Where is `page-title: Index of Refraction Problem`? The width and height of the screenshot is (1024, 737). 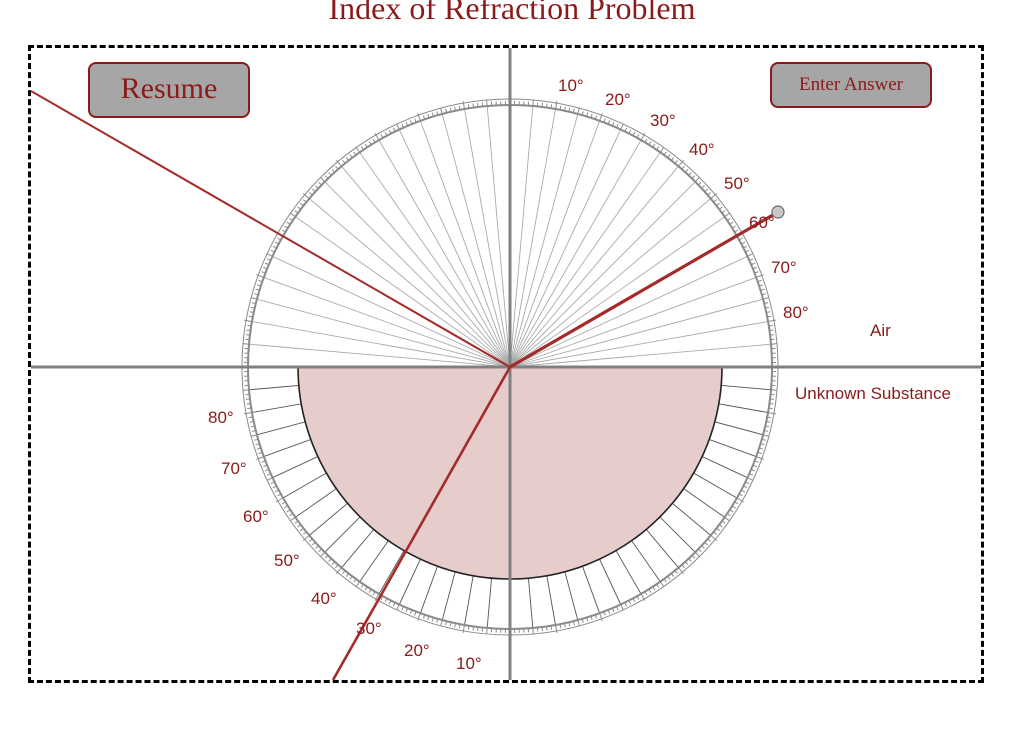
page-title: Index of Refraction Problem is located at coordinates (512, 13).